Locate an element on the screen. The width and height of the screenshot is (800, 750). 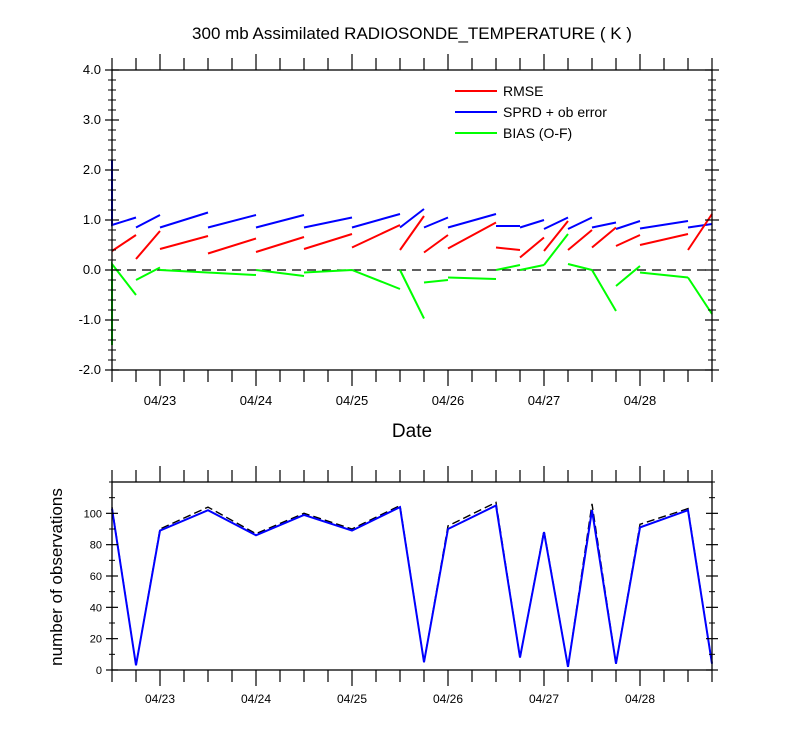
legend-label-rmse: RMSE is located at coordinates (523, 91).